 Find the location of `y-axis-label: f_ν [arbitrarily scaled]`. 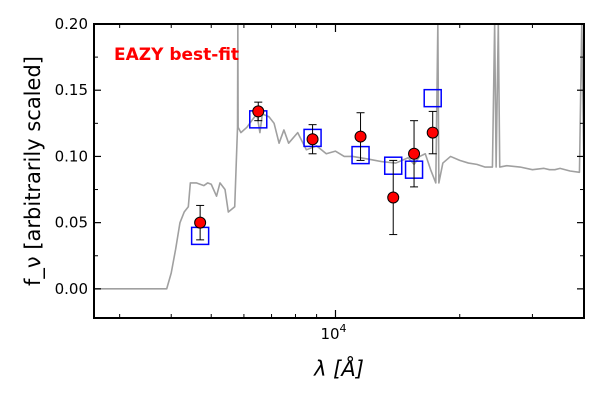

y-axis-label: f_ν [arbitrarily scaled] is located at coordinates (33, 171).